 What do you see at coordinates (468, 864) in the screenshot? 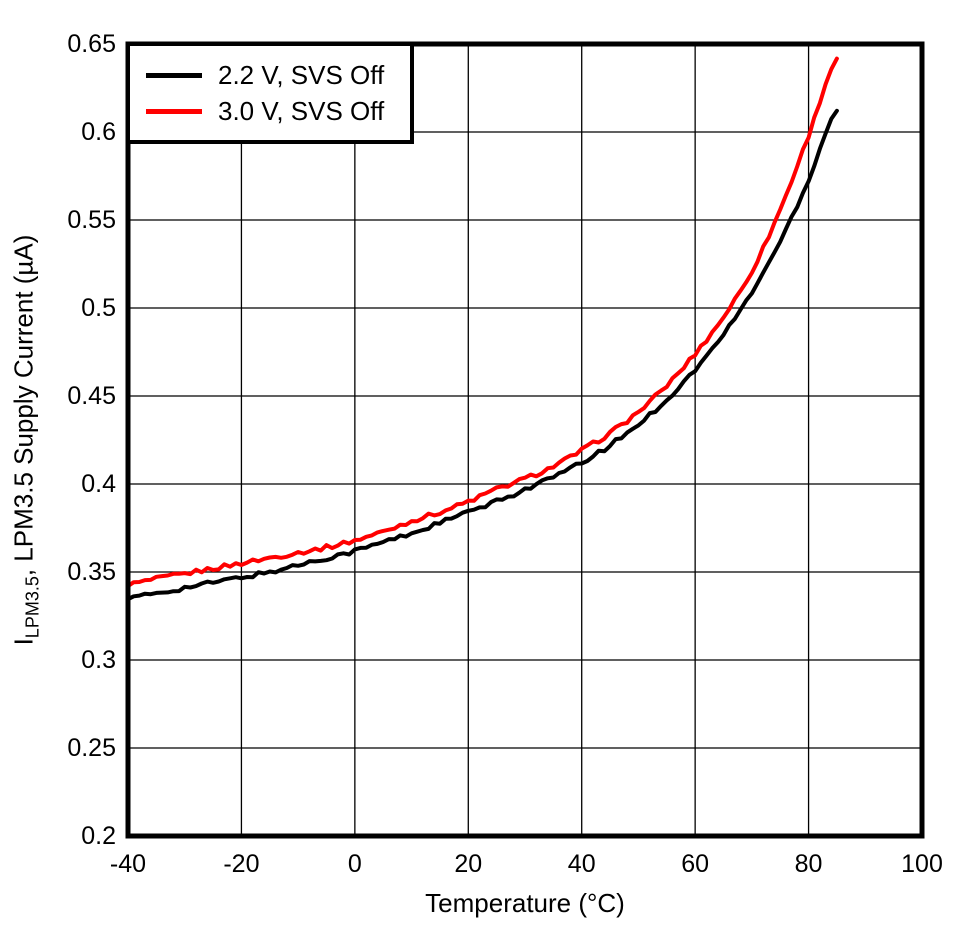
I see `x-tick-label: 20` at bounding box center [468, 864].